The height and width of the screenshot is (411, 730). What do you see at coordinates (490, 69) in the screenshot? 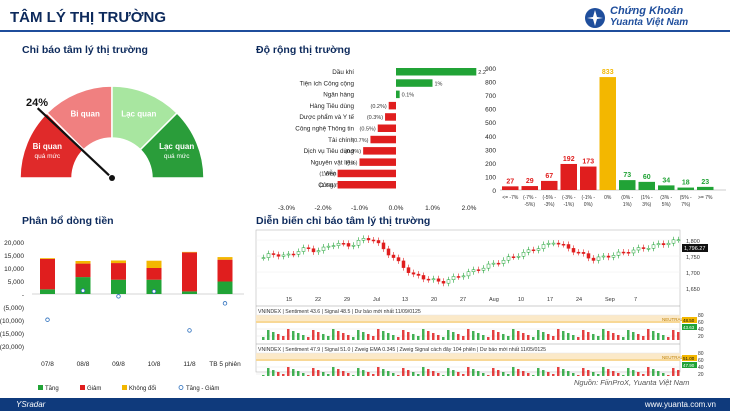
I see `hist-y-tick: 900` at bounding box center [490, 69].